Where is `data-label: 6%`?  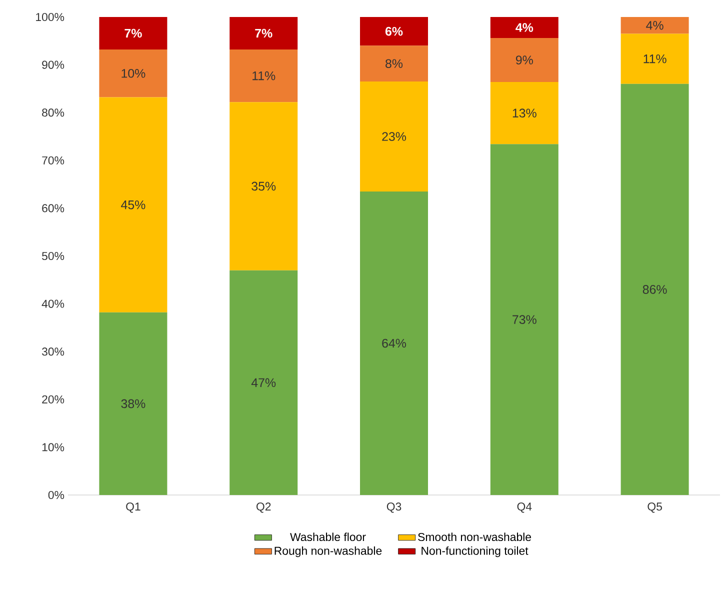
data-label: 6% is located at coordinates (394, 31).